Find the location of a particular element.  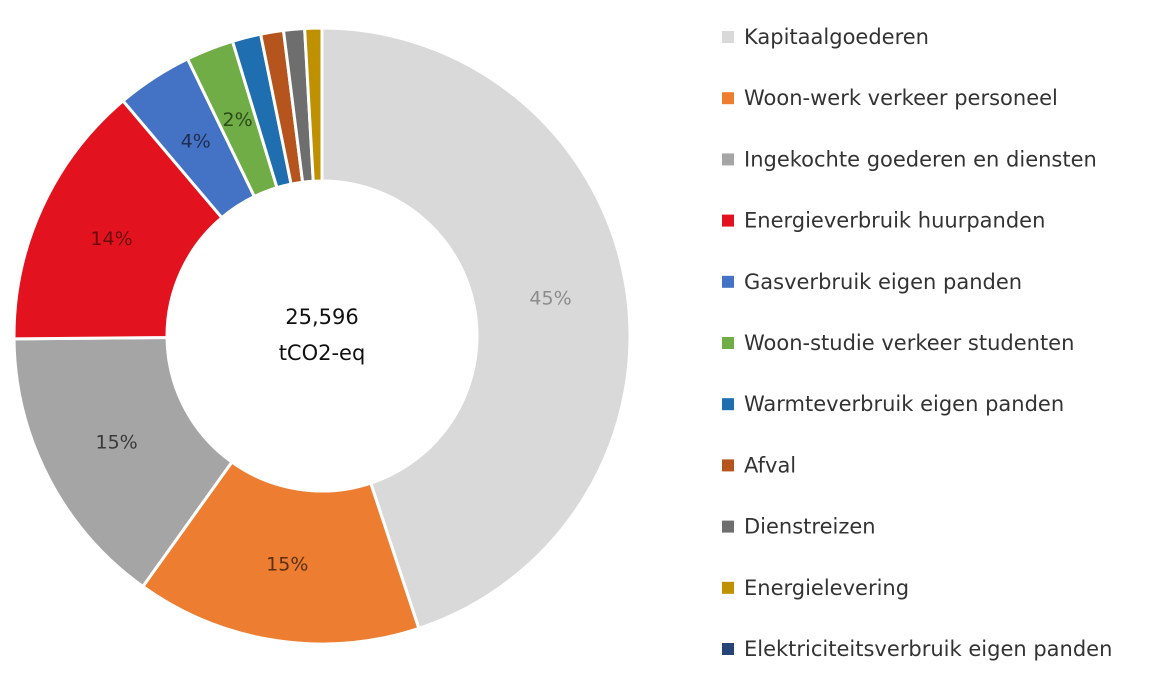

slice-label-2: 15% is located at coordinates (117, 442).